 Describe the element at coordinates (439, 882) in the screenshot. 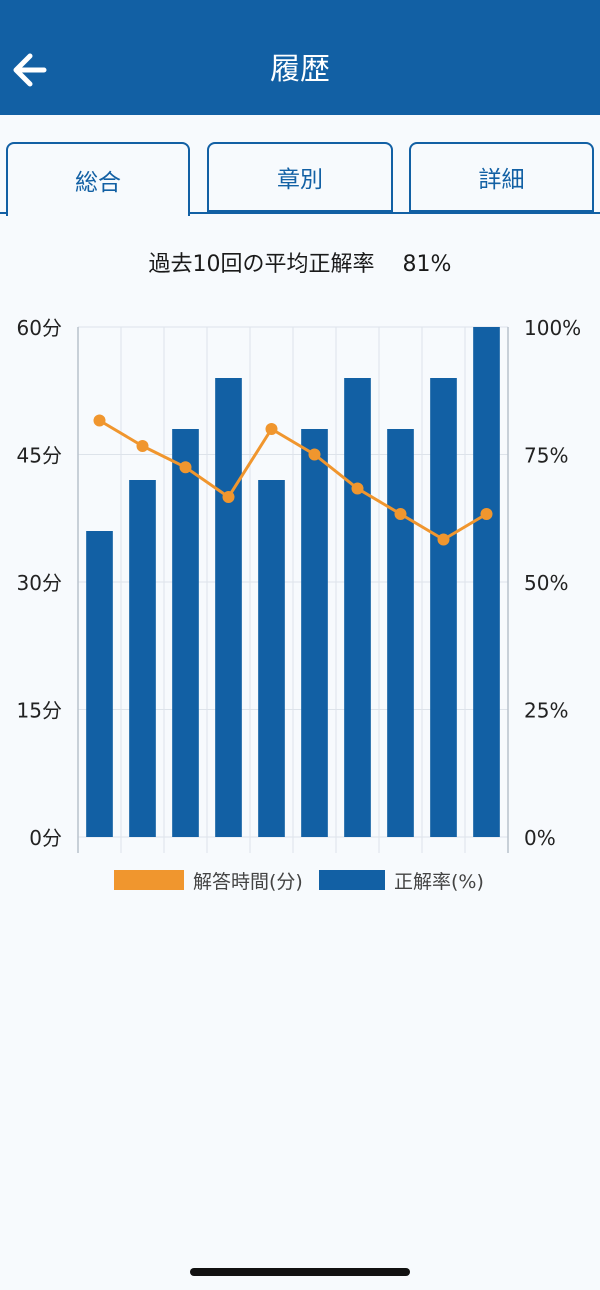

I see `legend-label-accuracy: 正解率(%)` at that location.